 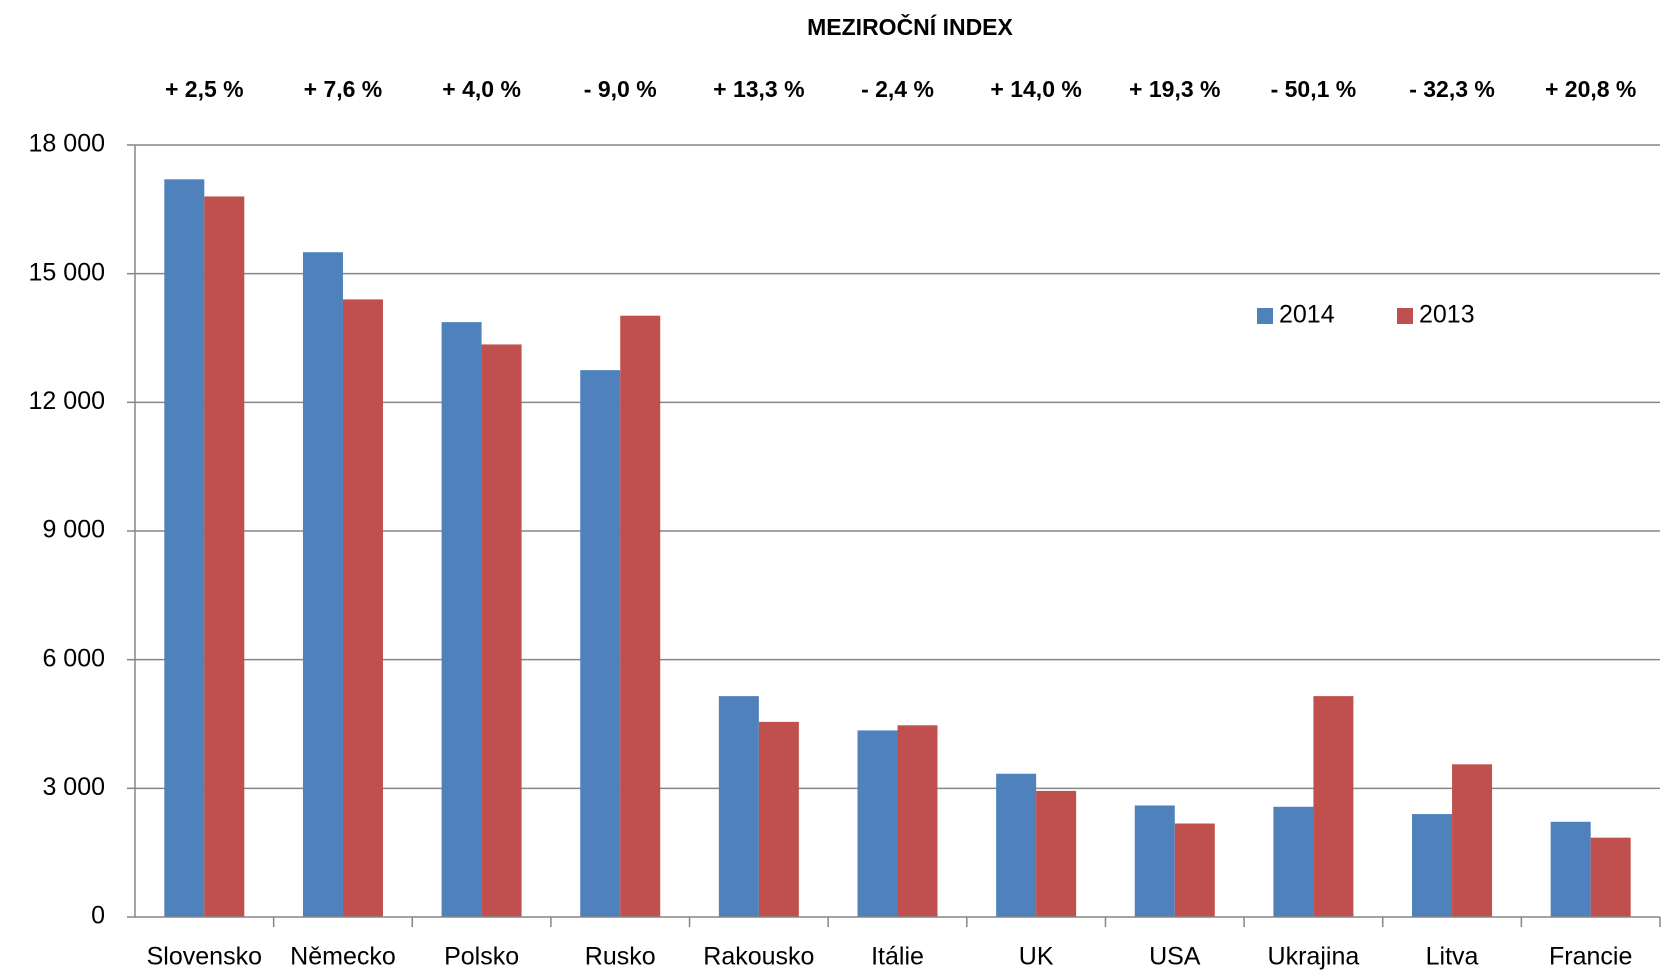 What do you see at coordinates (620, 89) in the screenshot?
I see `index-label: - 9,0 %` at bounding box center [620, 89].